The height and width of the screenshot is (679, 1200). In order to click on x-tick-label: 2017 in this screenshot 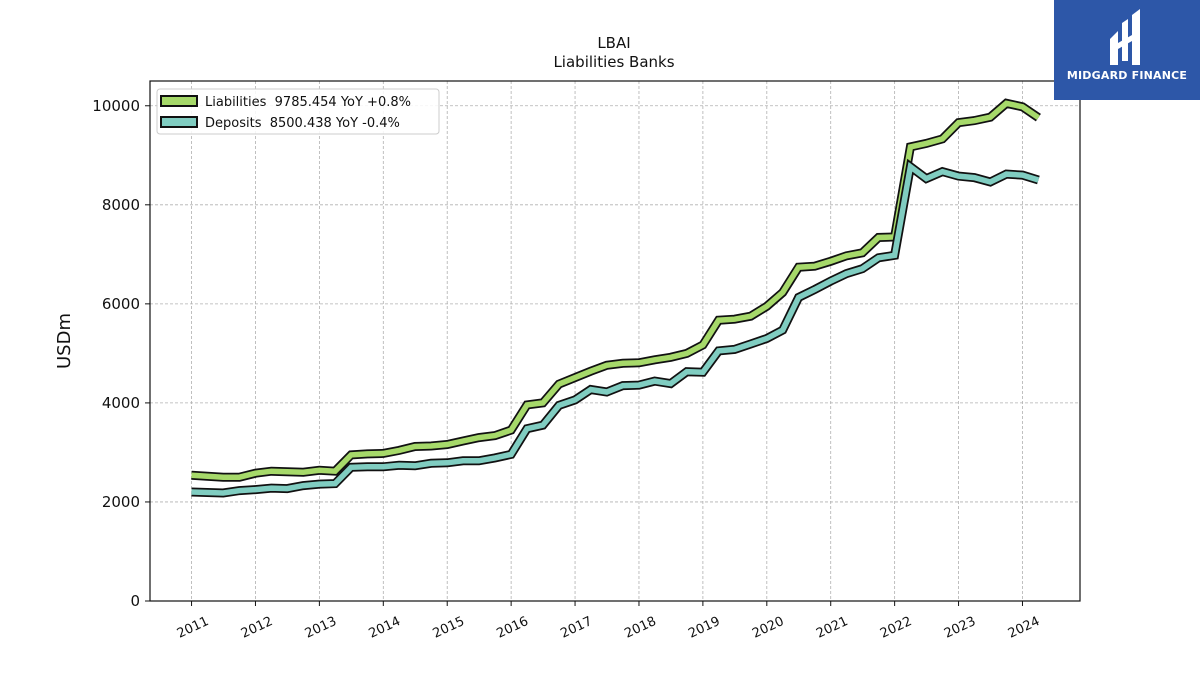, I will do `click(576, 628)`.